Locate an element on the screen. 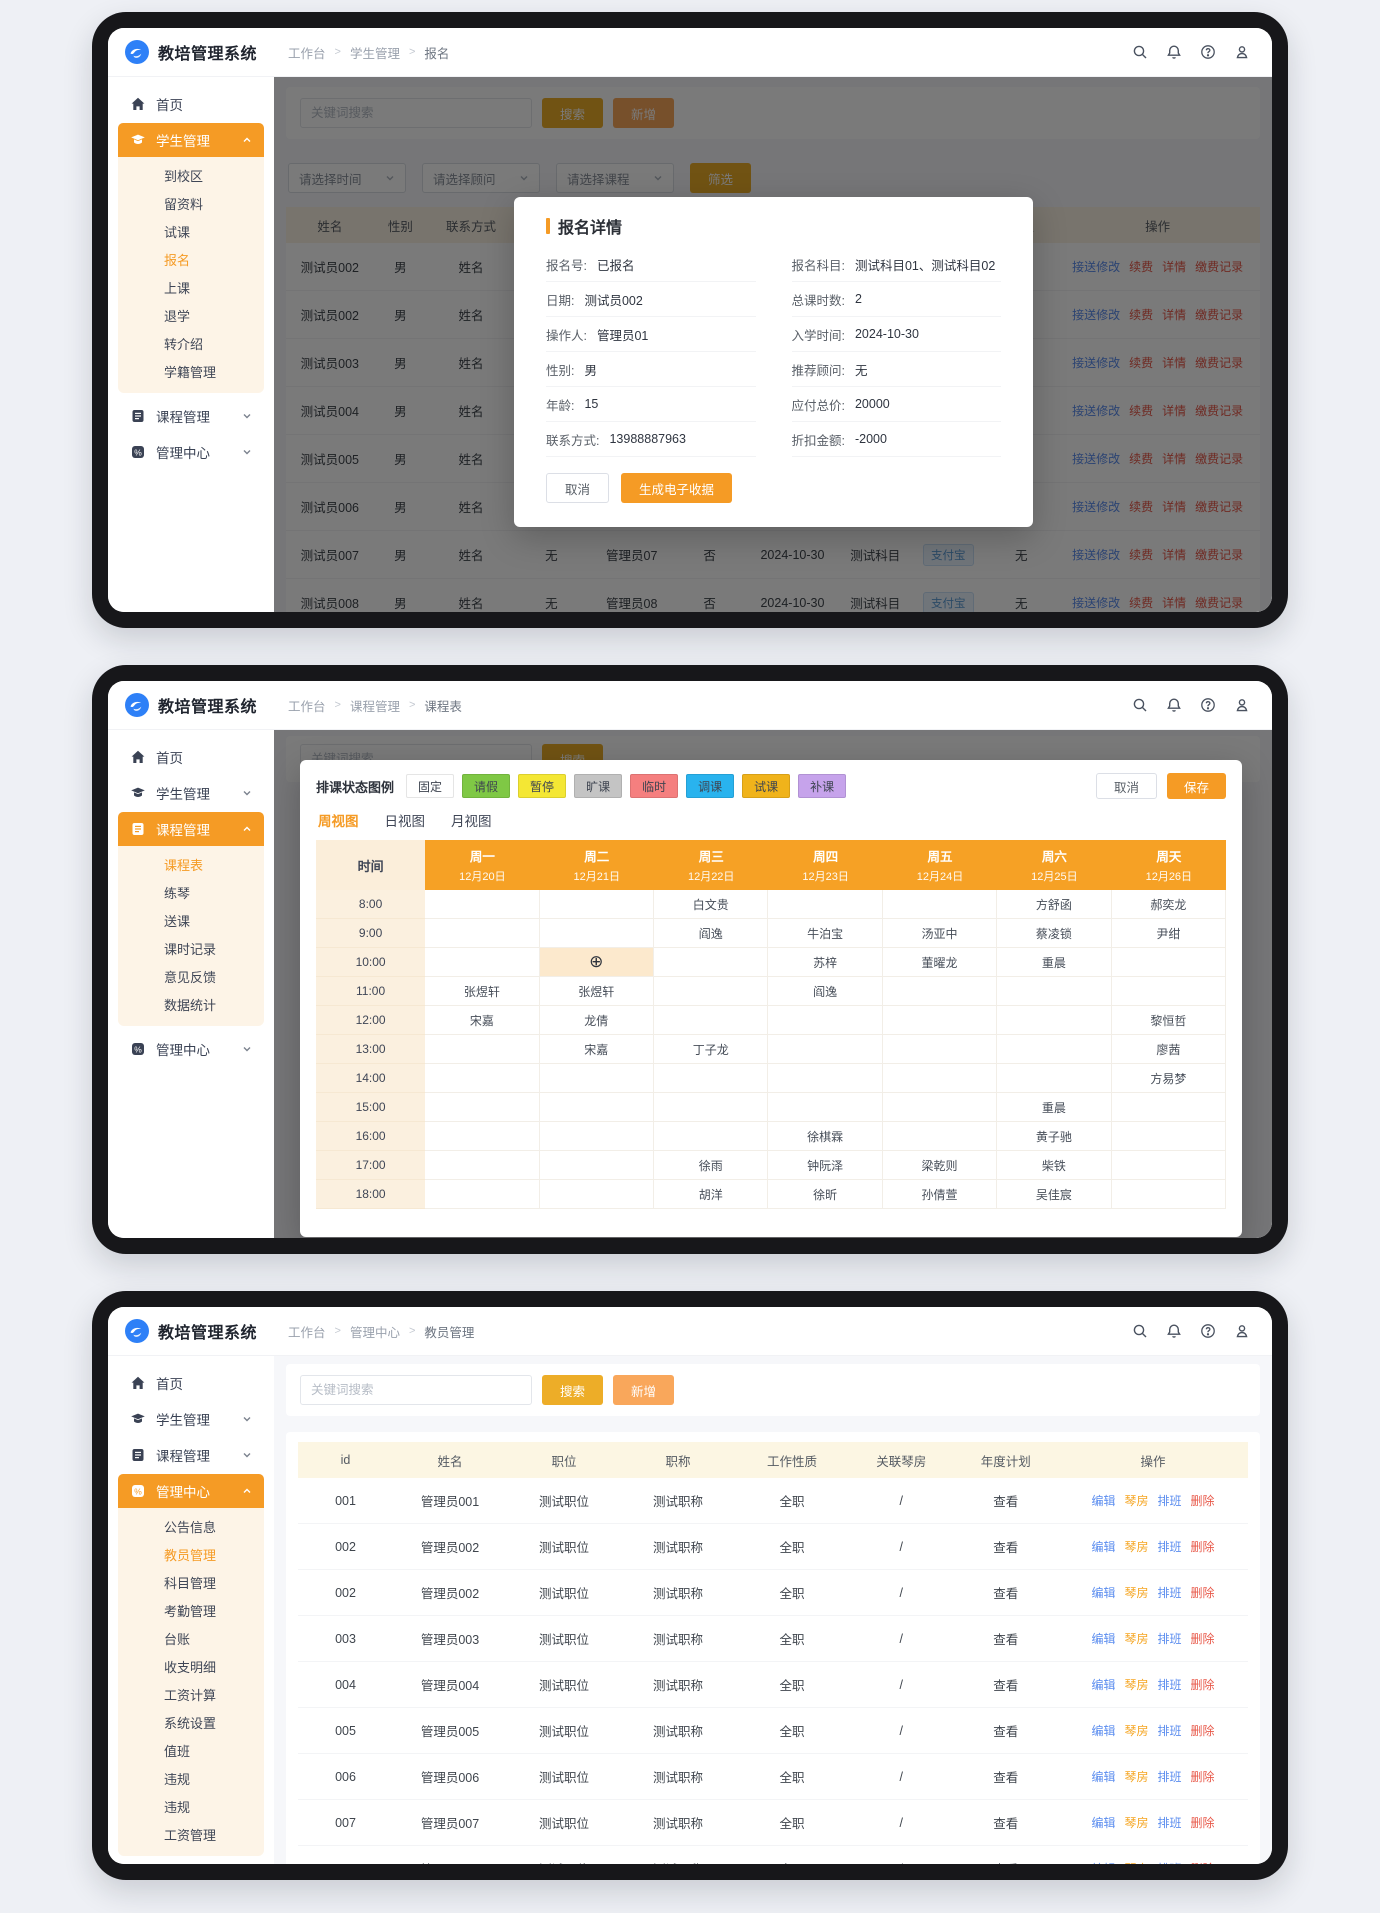 Image resolution: width=1380 pixels, height=1913 pixels. sidebar-subitem: 退学 is located at coordinates (177, 316).